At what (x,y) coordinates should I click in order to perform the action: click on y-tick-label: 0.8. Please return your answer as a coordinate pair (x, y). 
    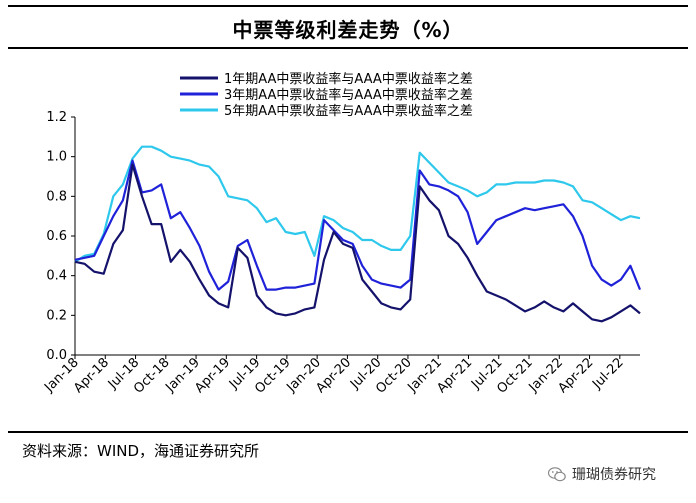
    Looking at the image, I should click on (56, 196).